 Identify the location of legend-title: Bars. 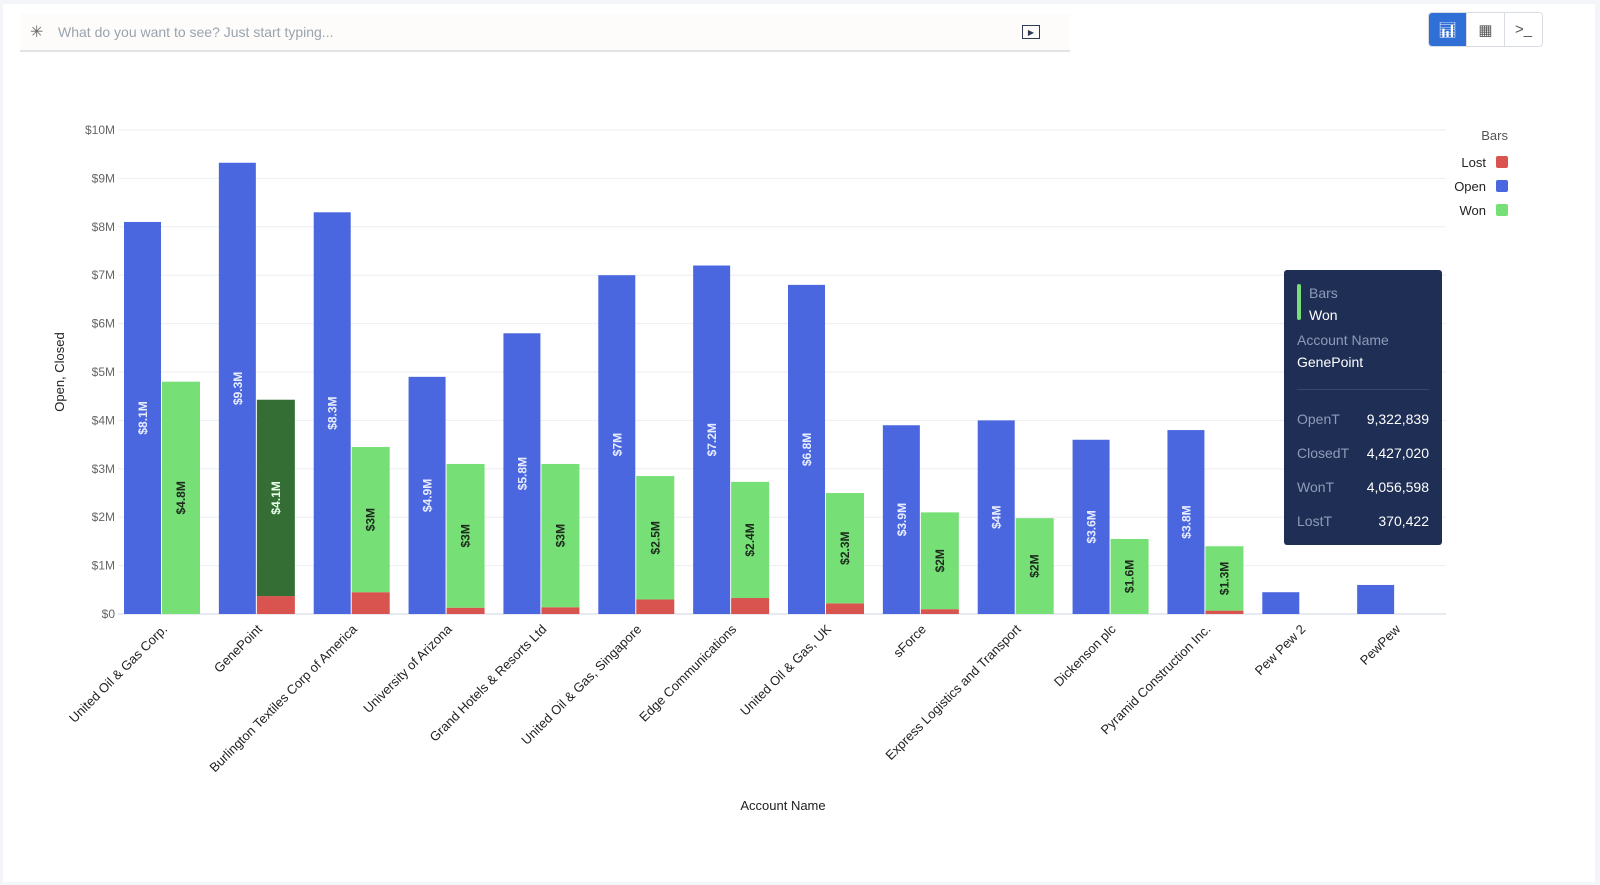
(1494, 135).